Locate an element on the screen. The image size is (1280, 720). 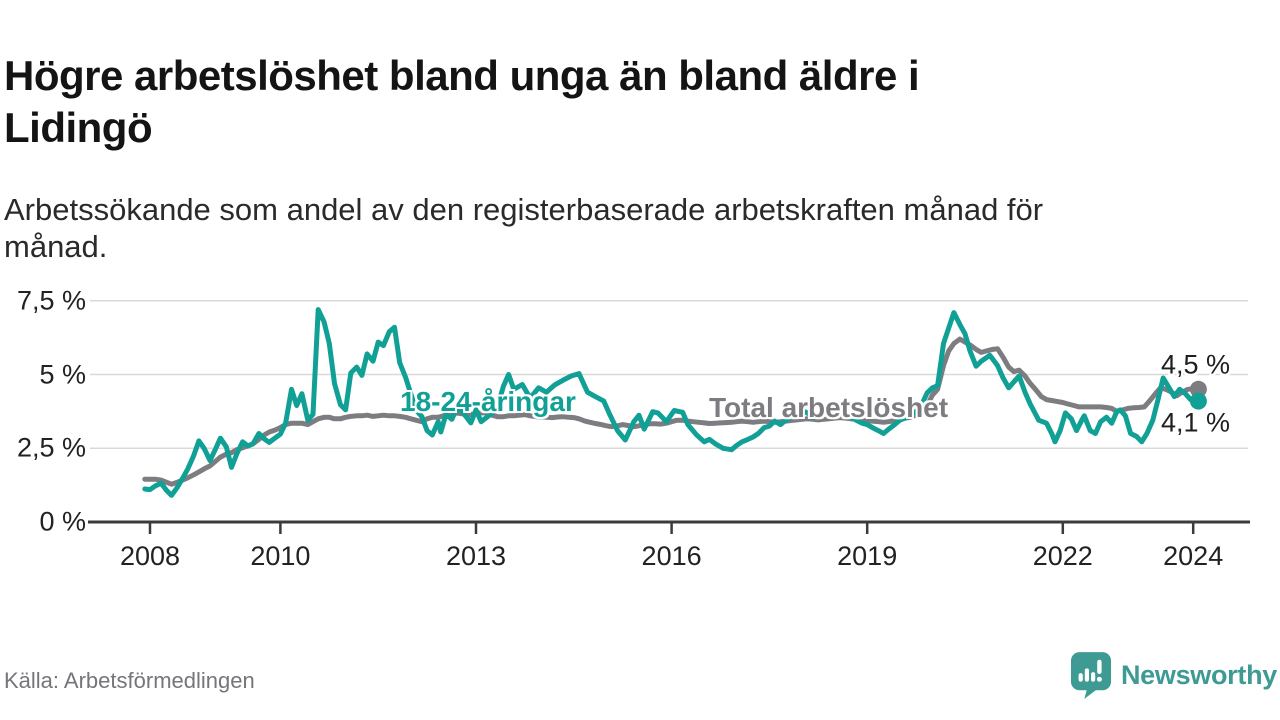
y-axis-tick-label: 7,5 % is located at coordinates (51, 300).